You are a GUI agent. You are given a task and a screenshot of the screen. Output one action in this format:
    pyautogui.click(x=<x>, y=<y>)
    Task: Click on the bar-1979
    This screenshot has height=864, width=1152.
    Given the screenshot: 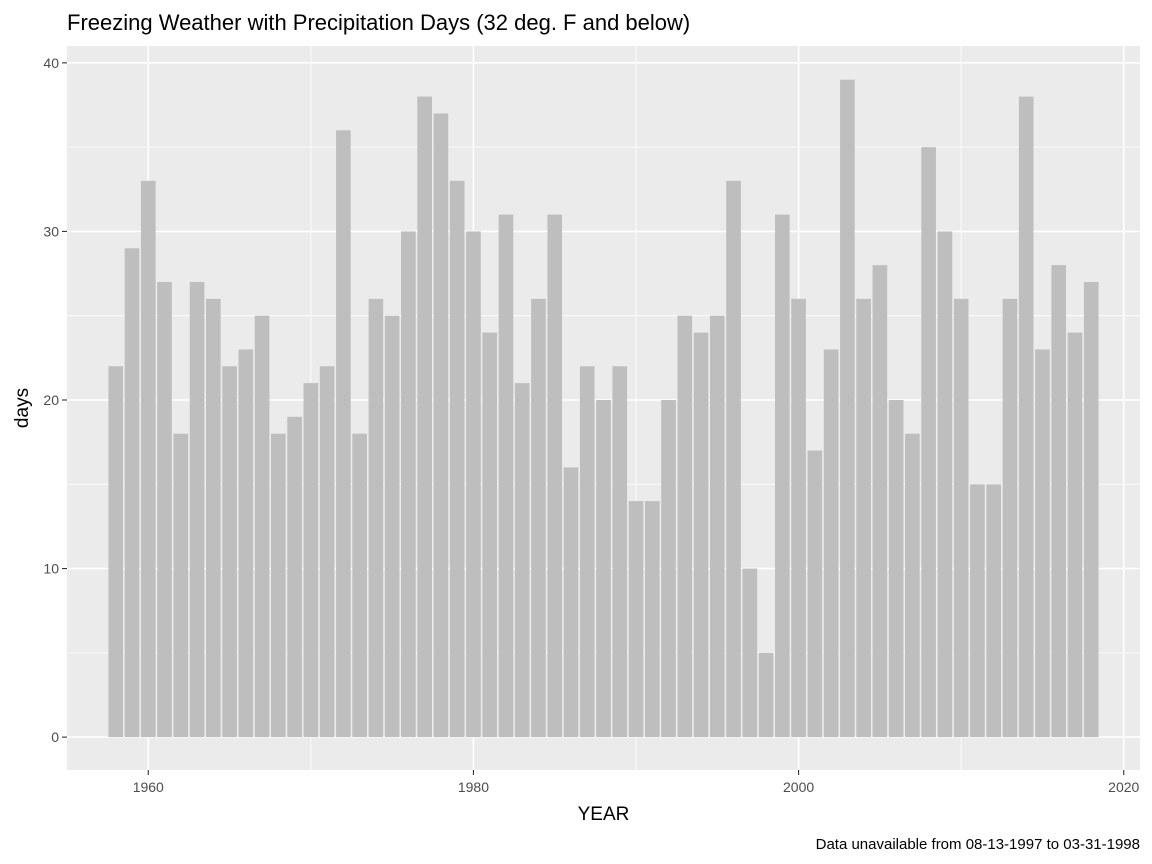 What is the action you would take?
    pyautogui.click(x=457, y=459)
    